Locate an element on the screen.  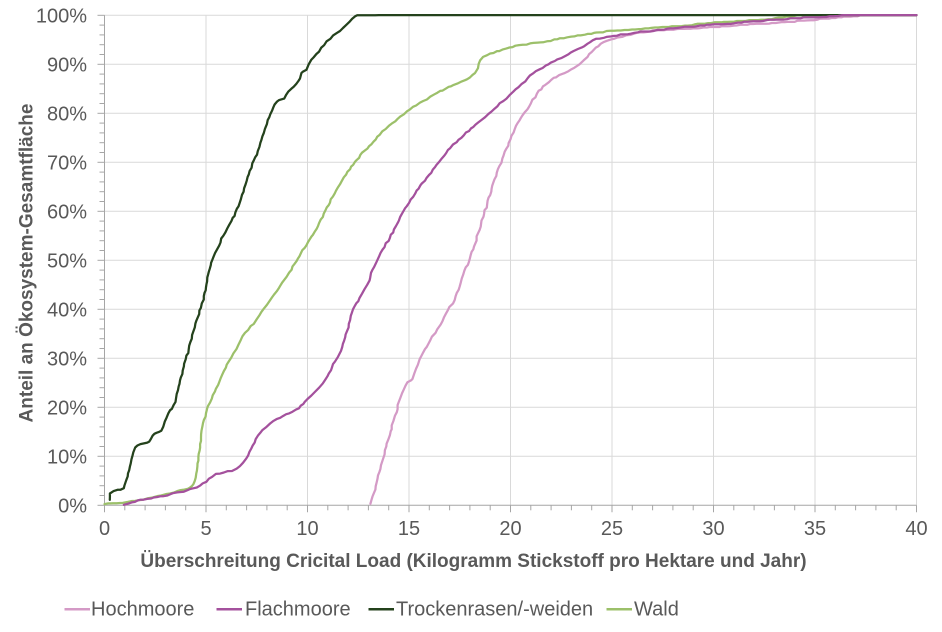
svg-text: 5 is located at coordinates (205, 529).